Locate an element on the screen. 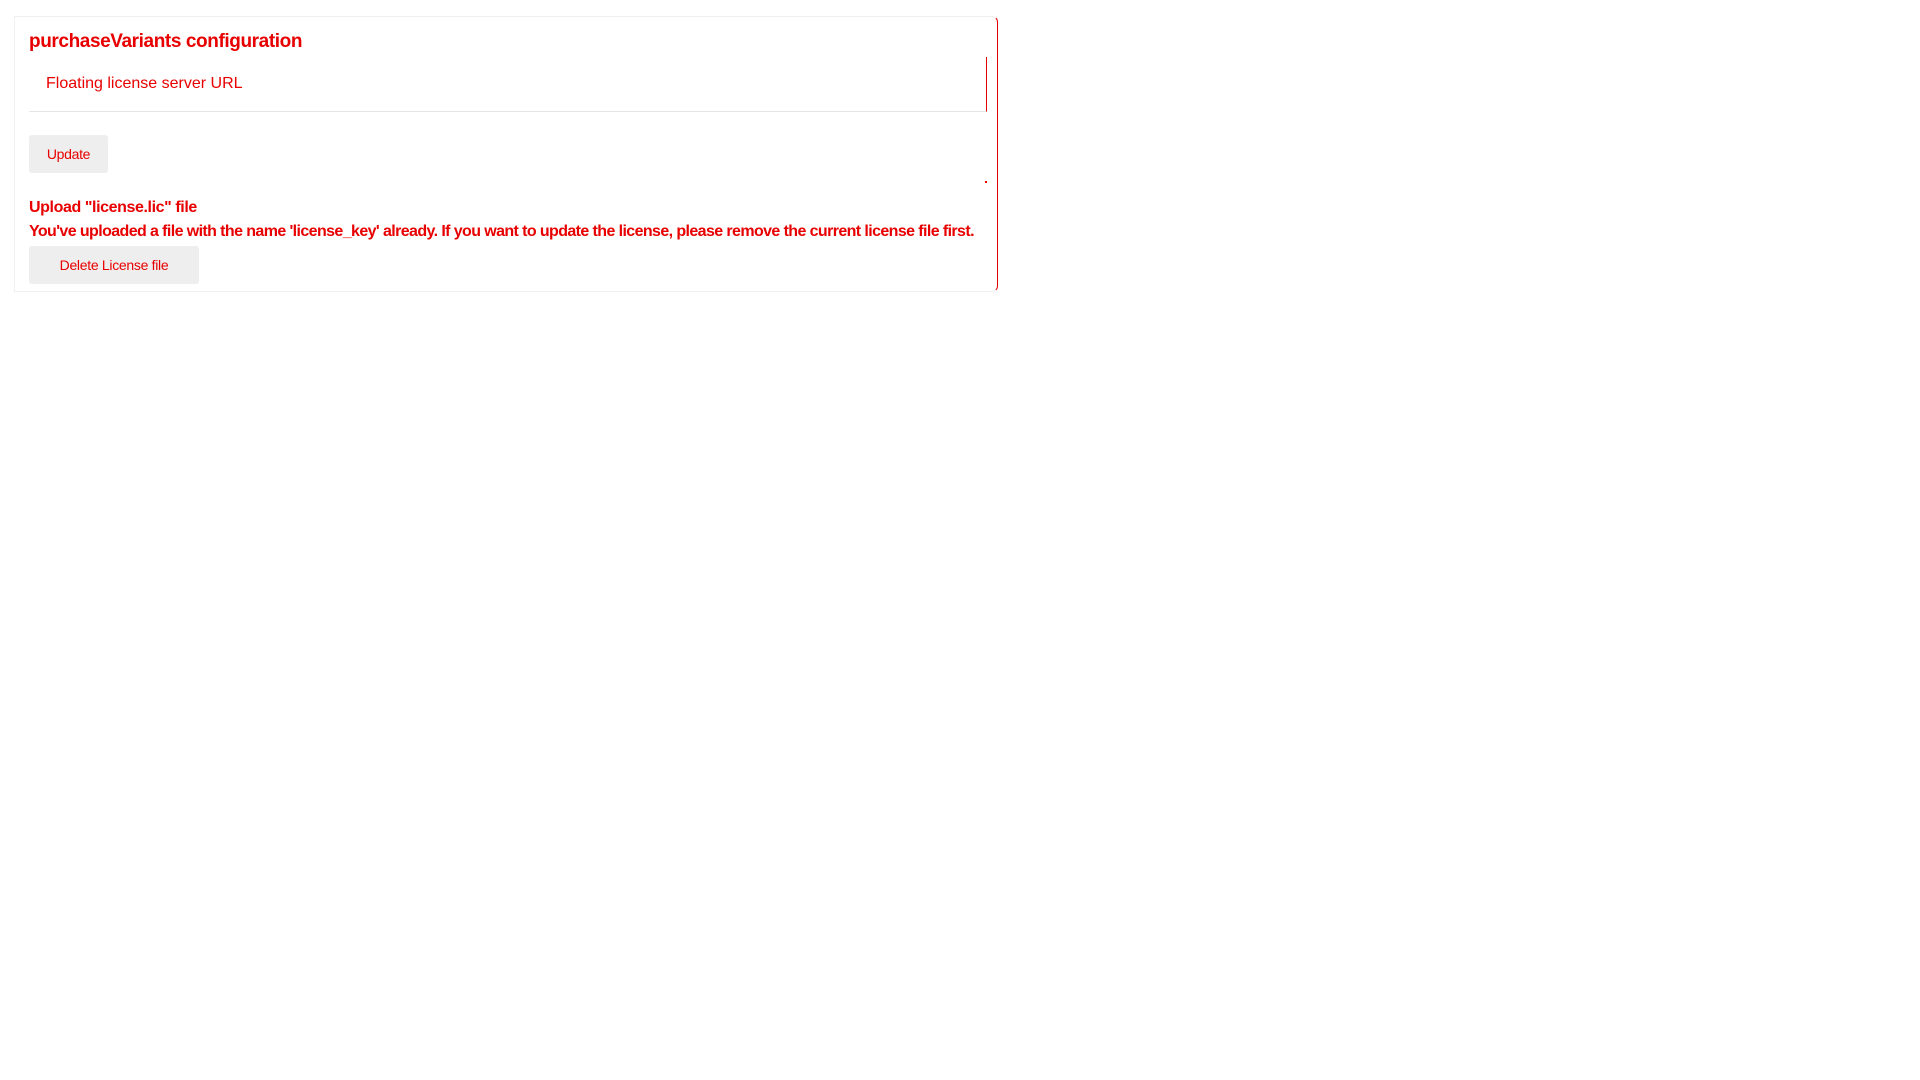  upload-license-label: Upload "license.lic" file is located at coordinates (113, 207).